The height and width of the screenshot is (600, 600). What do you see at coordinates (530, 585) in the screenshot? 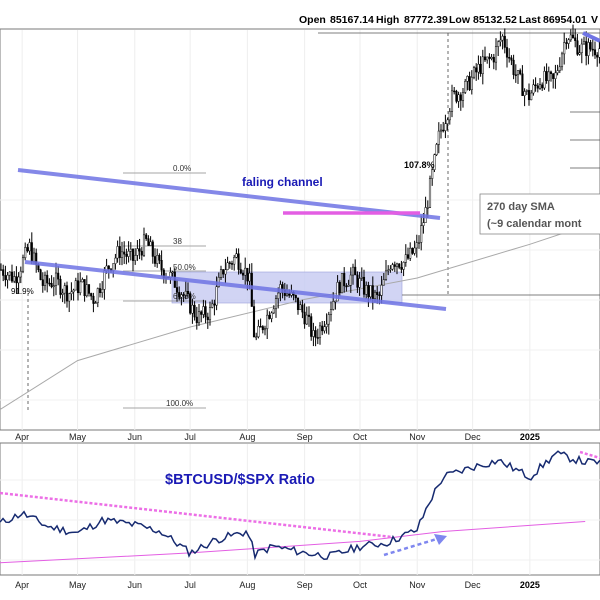
I see `ratio-x-tick: 2025` at bounding box center [530, 585].